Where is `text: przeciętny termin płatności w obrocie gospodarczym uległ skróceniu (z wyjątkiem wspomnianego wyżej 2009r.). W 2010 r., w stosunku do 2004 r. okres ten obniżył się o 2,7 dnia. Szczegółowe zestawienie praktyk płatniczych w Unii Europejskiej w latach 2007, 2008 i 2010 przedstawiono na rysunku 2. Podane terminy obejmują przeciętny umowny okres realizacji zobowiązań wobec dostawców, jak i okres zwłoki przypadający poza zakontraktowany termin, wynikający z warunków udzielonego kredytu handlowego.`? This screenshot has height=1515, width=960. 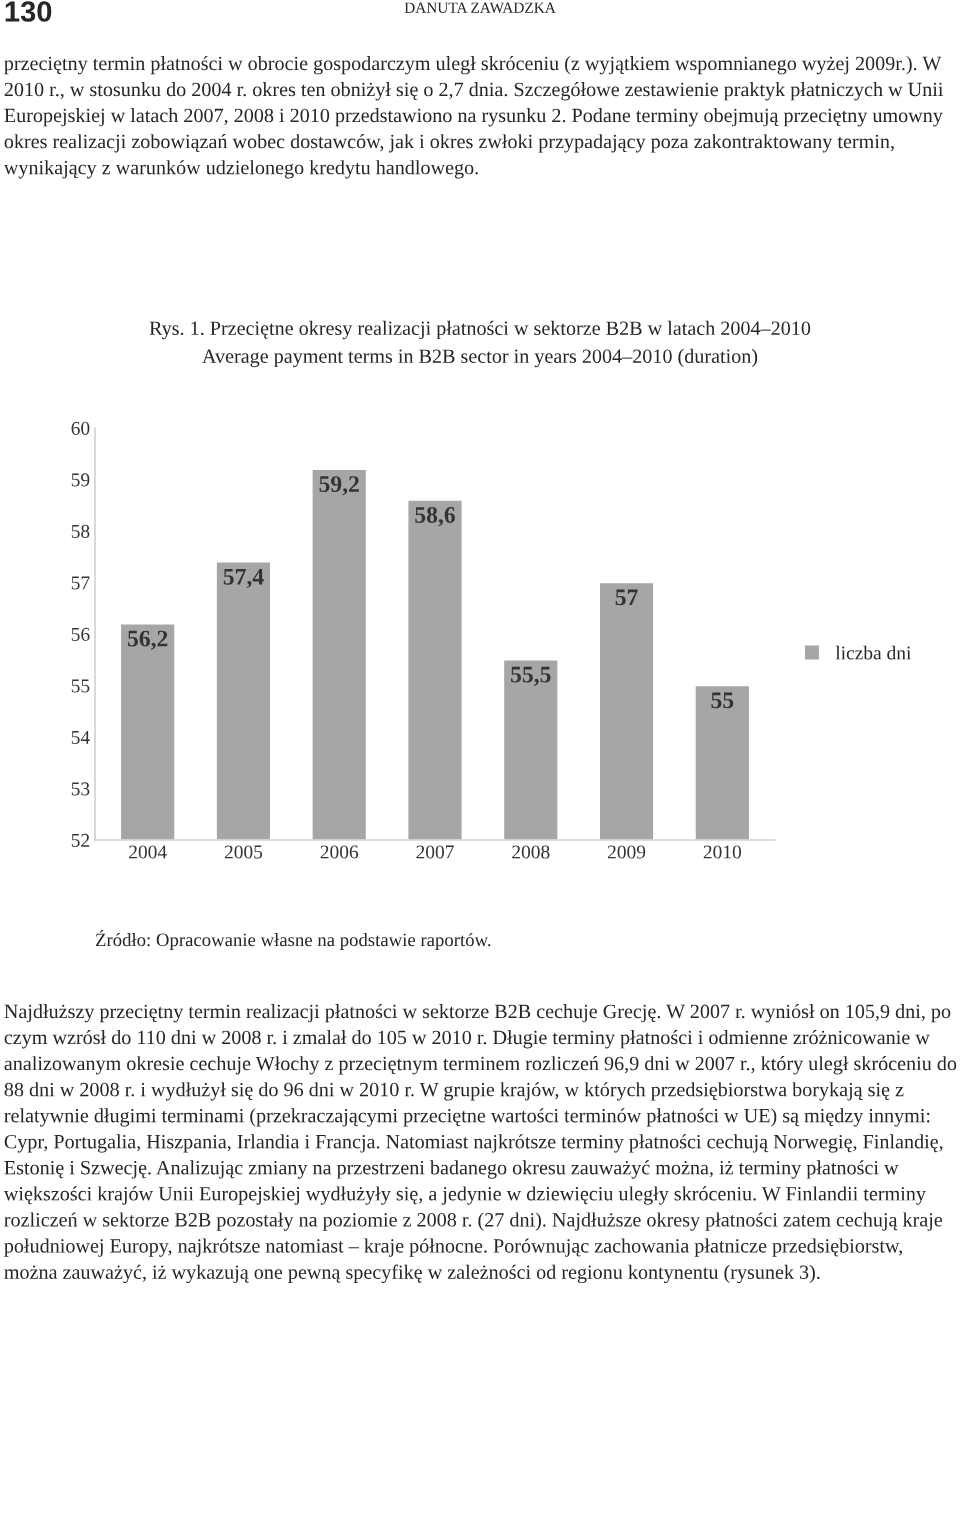
text: przeciętny termin płatności w obrocie gospodarczym uległ skróceniu (z wyjątkiem wspomnianego wyżej 2009r.). W 2010 r., w stosunku do 2004 r. okres ten obniżył się o 2,7 dnia. Szczegółowe zestawienie praktyk płatniczych w Unii Europejskiej w latach 2007, 2008 i 2010 przedstawiono na rysunku 2. Podane terminy obejmują przeciętny umowny okres realizacji zobowiązań wobec dostawców, jak i okres zwłoki przypadający poza zakontraktowany termin, wynikający z warunków udzielonego kredytu handlowego. is located at coordinates (473, 117).